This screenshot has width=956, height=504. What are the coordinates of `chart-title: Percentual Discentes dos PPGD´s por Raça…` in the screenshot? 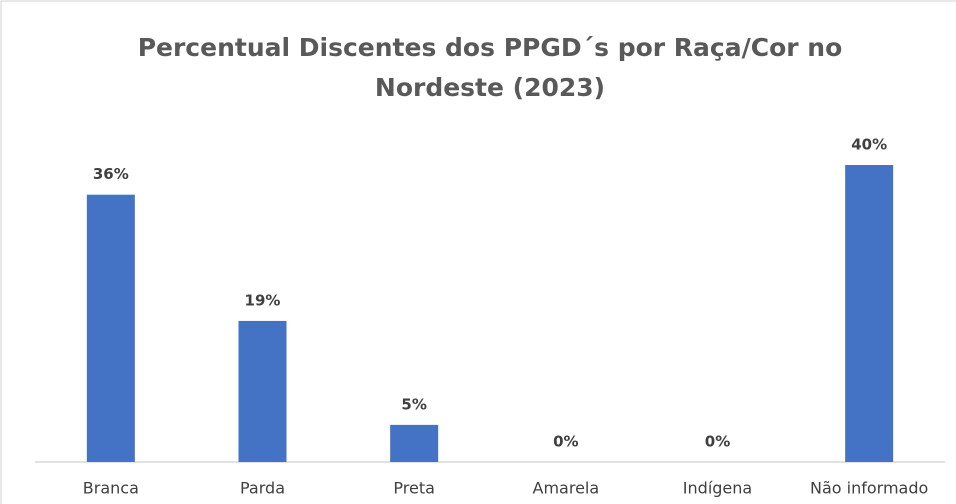 It's located at (490, 67).